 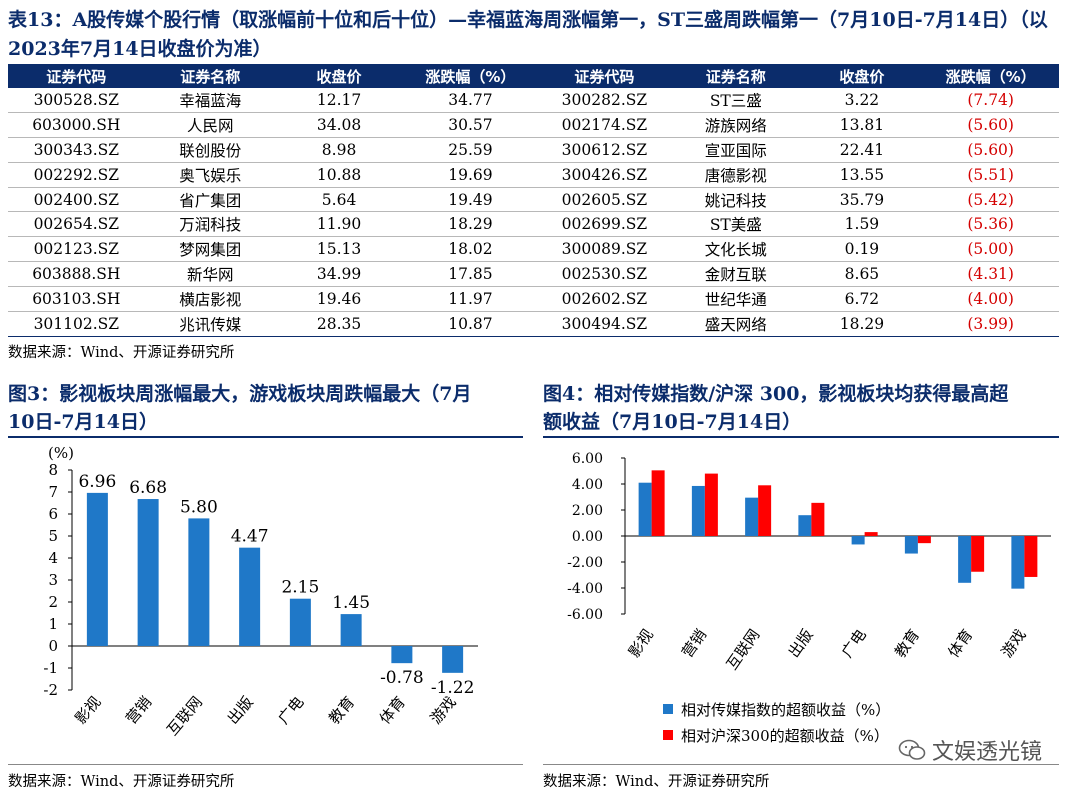 I want to click on x-tick-label: 互联网, so click(x=743, y=649).